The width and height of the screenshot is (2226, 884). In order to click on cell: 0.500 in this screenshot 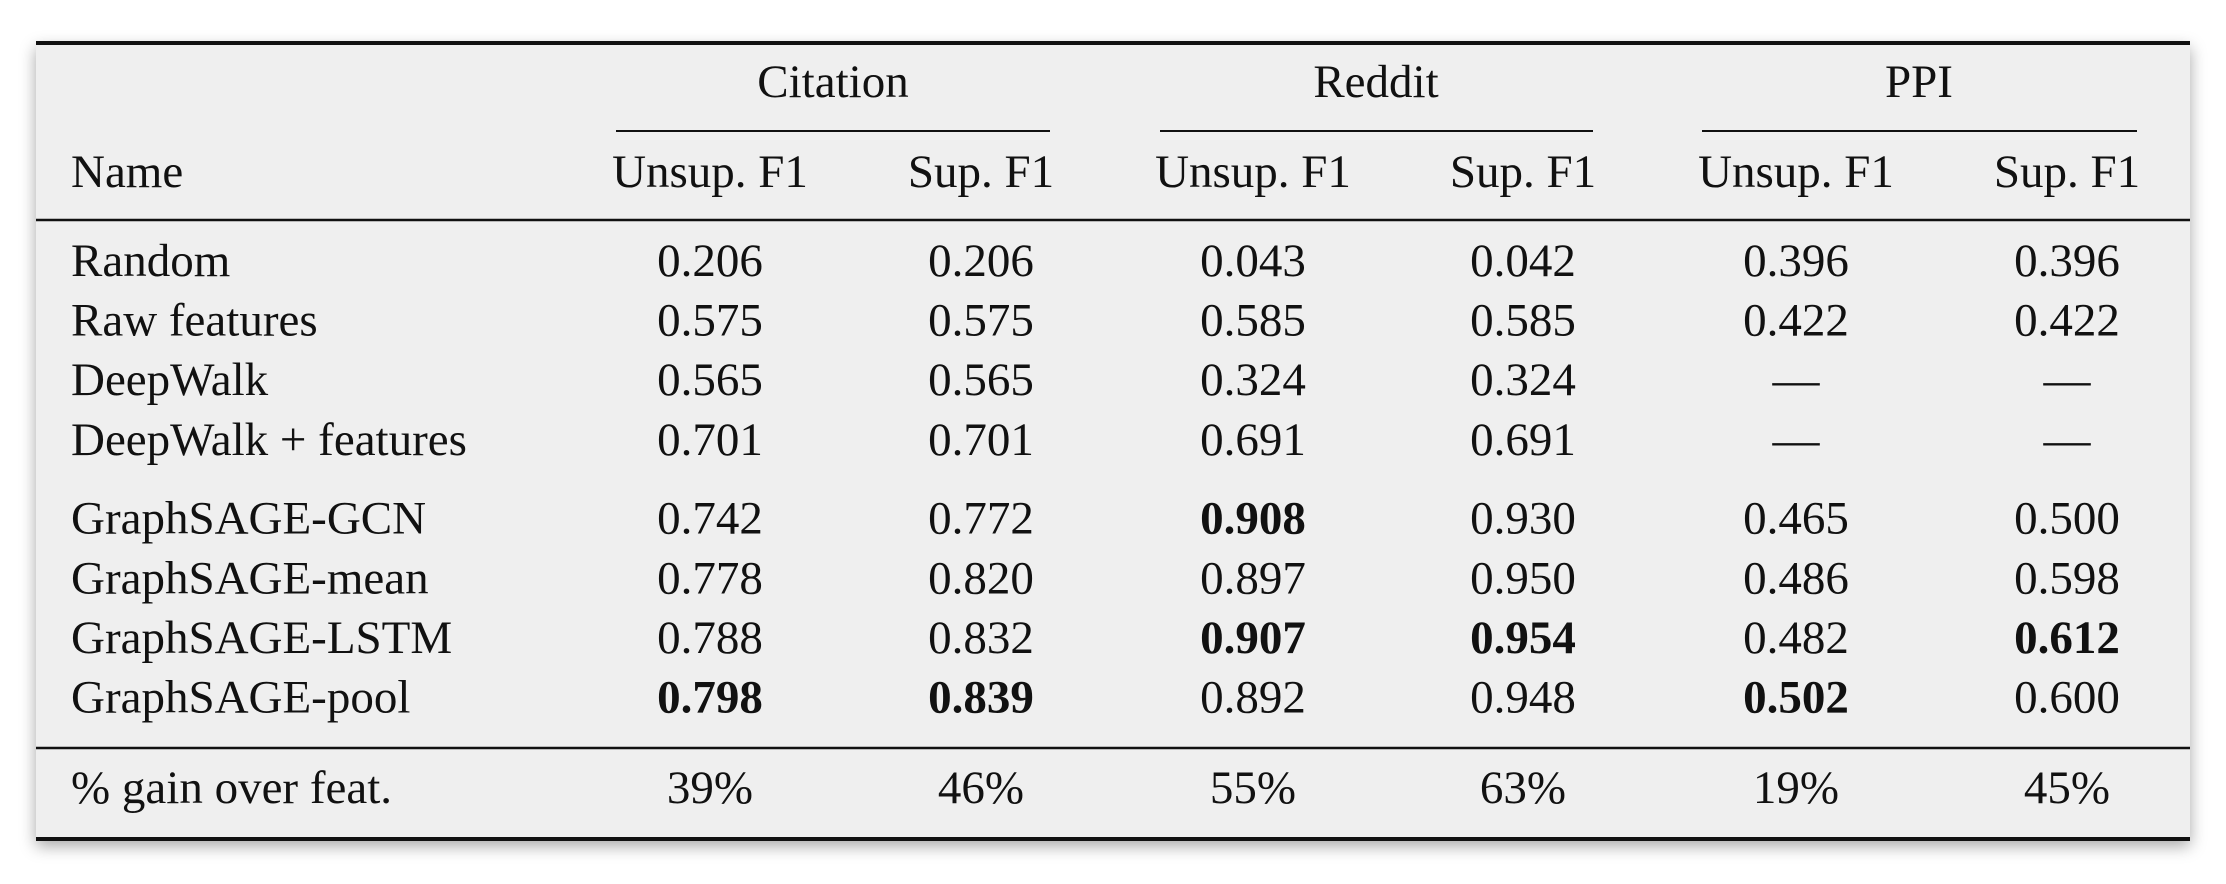, I will do `click(2067, 519)`.